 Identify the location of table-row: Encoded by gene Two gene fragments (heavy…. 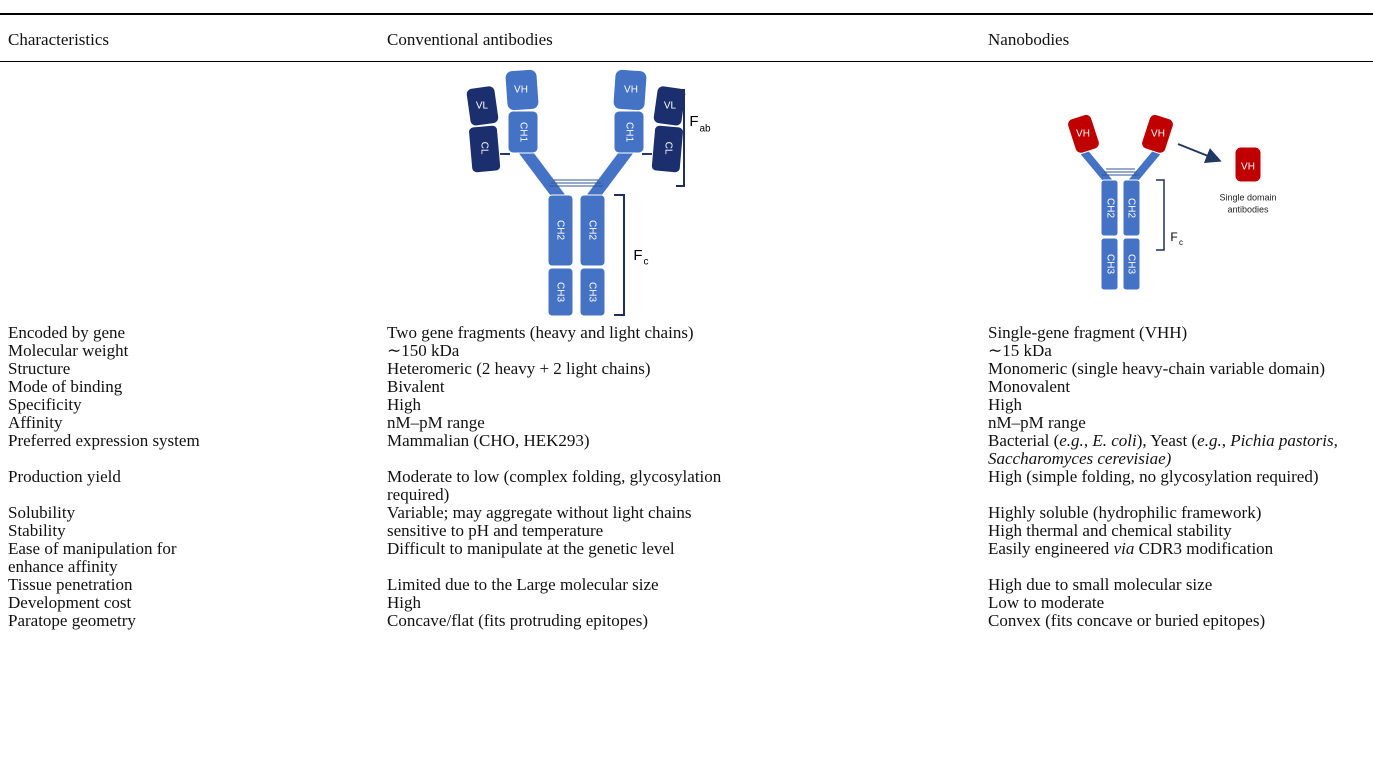
(686, 333).